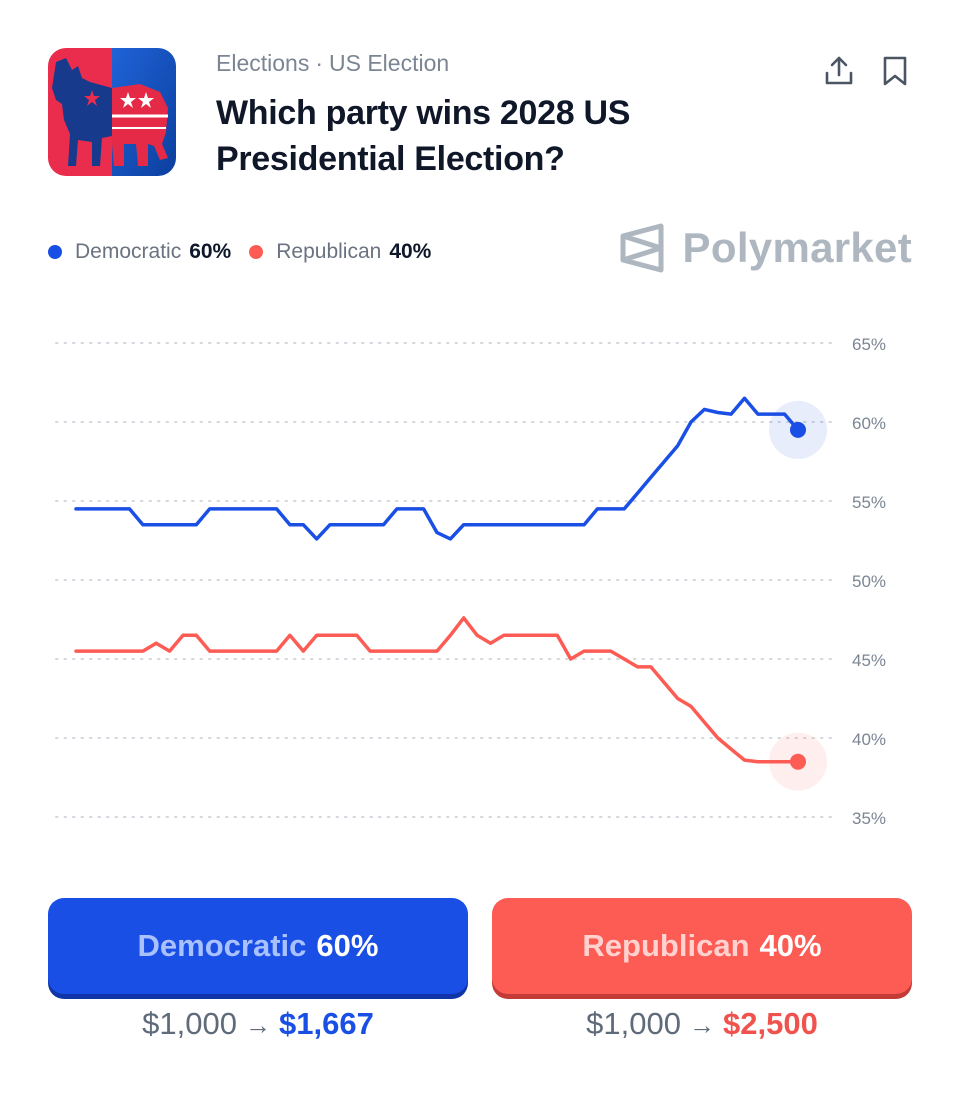  Describe the element at coordinates (869, 660) in the screenshot. I see `y-tick-label: 45%` at that location.